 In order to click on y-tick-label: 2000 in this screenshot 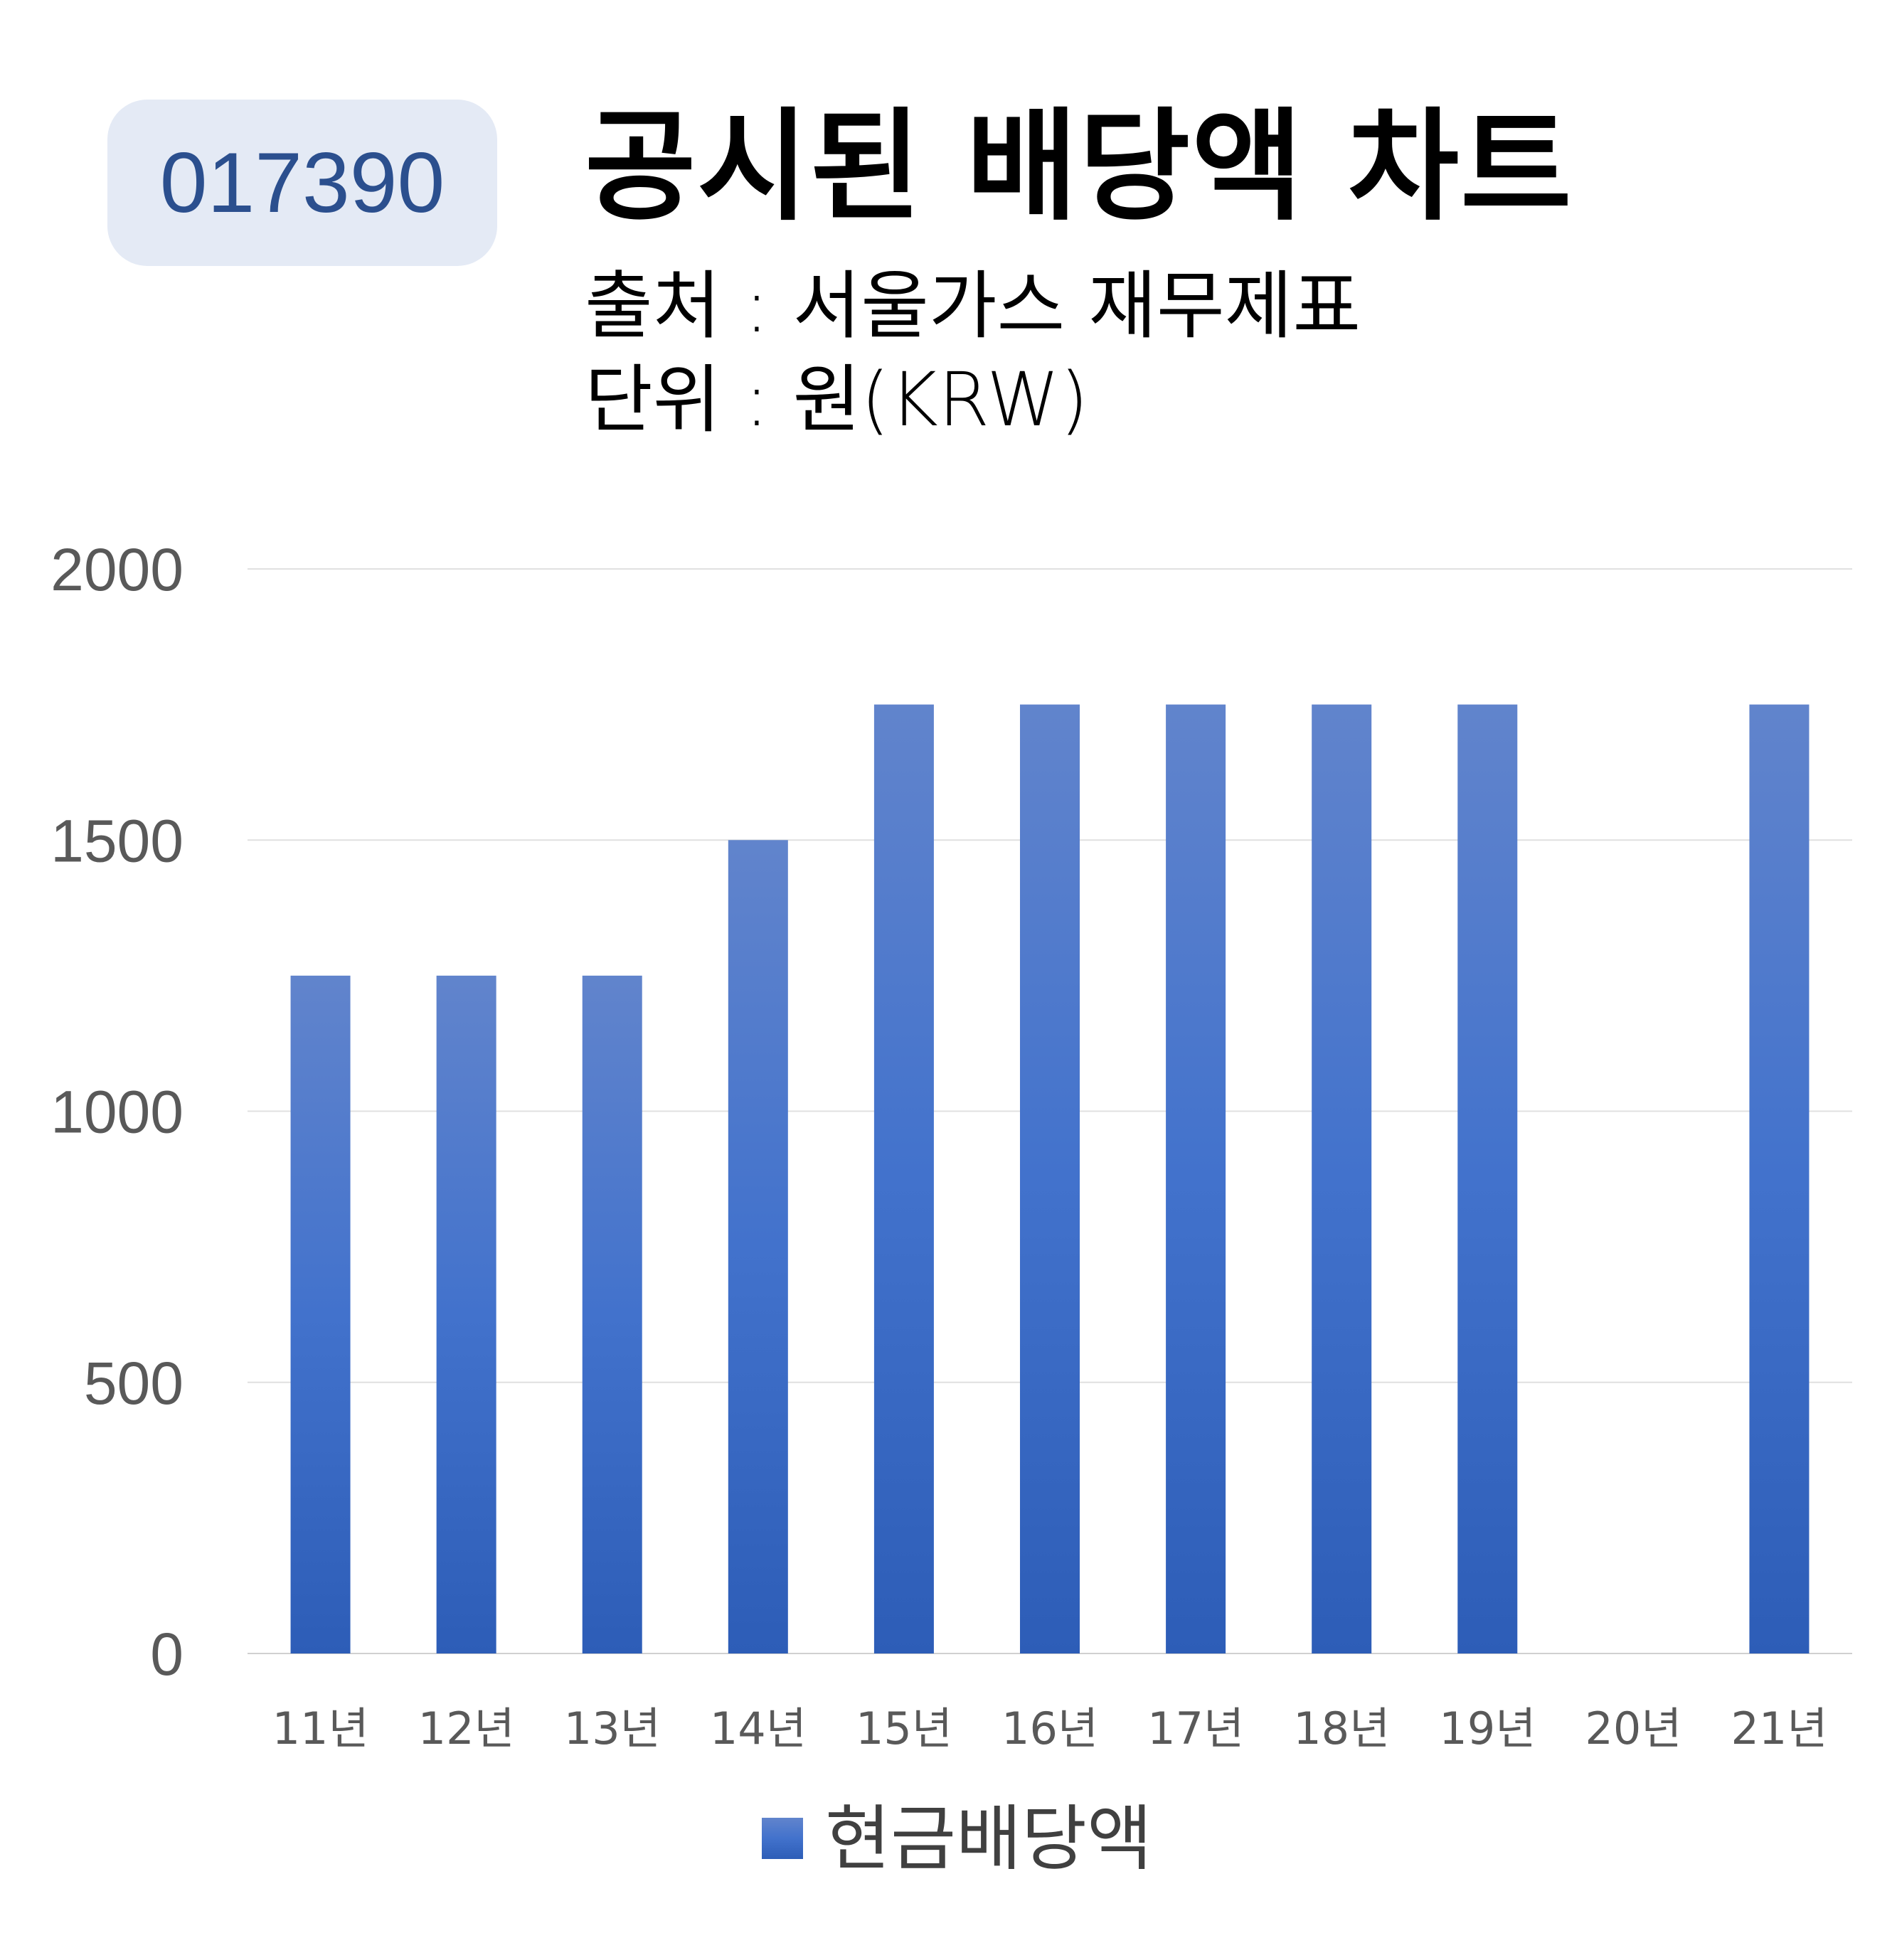, I will do `click(118, 569)`.